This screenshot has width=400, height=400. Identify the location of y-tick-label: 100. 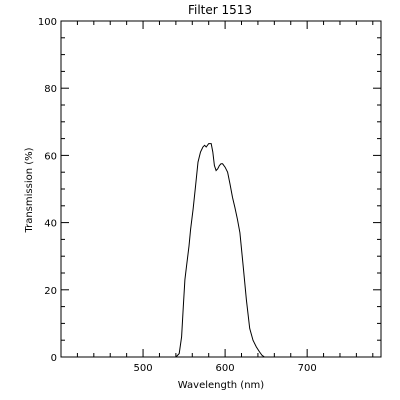
(47, 22).